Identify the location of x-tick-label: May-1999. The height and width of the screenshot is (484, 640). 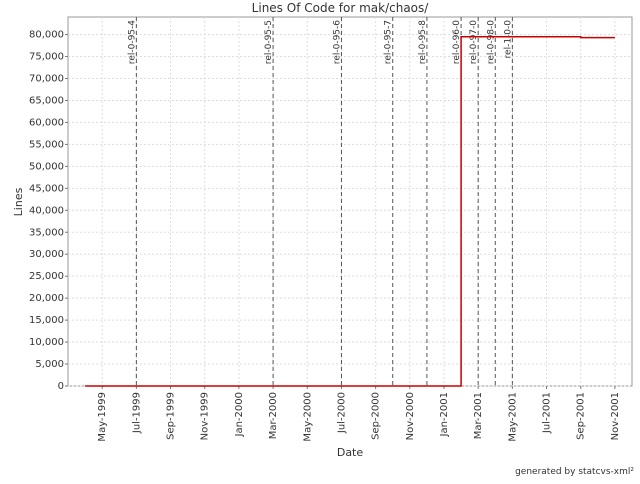
(102, 417).